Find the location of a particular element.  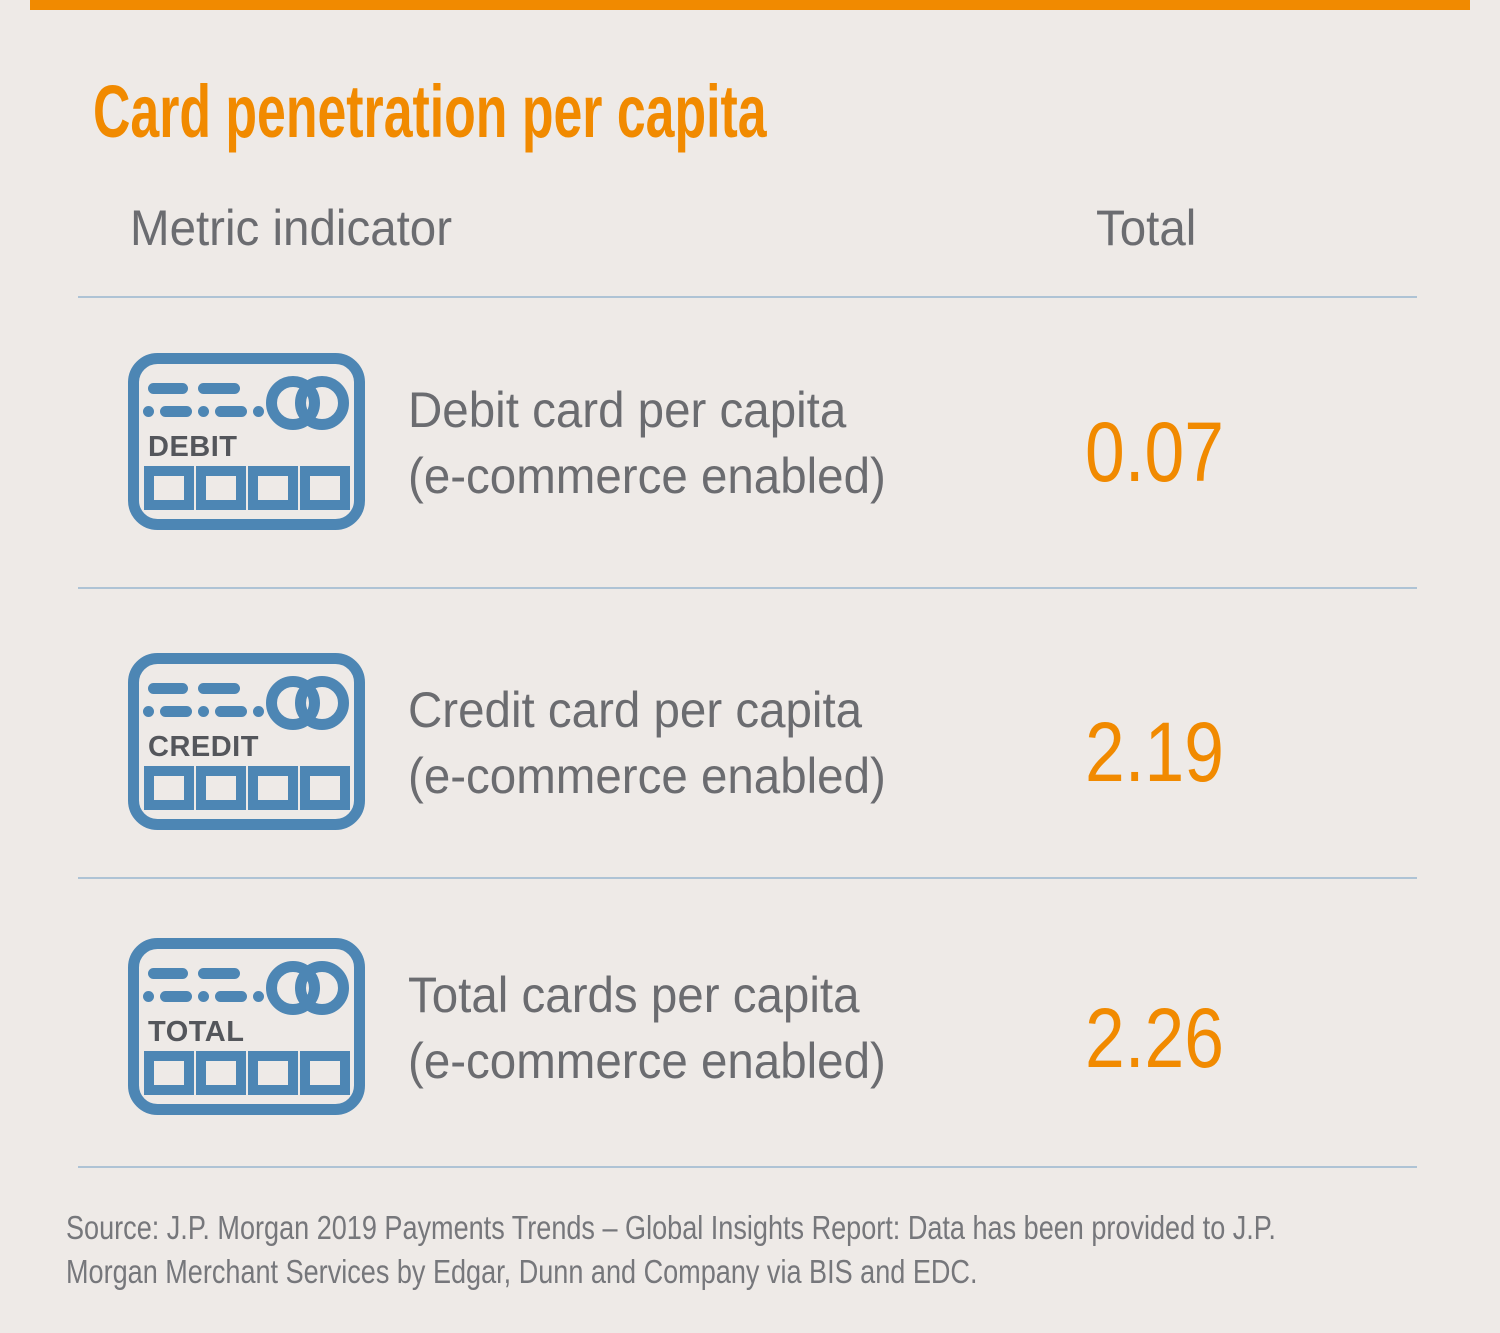

page-title: Card penetration per capita is located at coordinates (574, 111).